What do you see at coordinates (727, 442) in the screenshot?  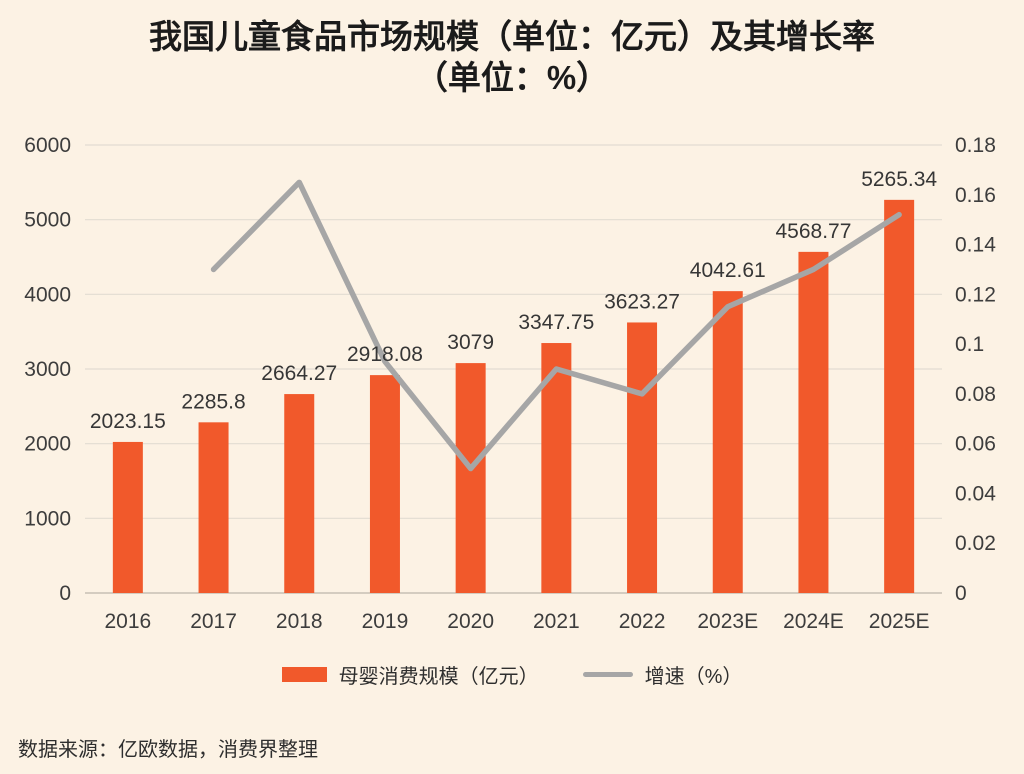 I see `bar-2023E` at bounding box center [727, 442].